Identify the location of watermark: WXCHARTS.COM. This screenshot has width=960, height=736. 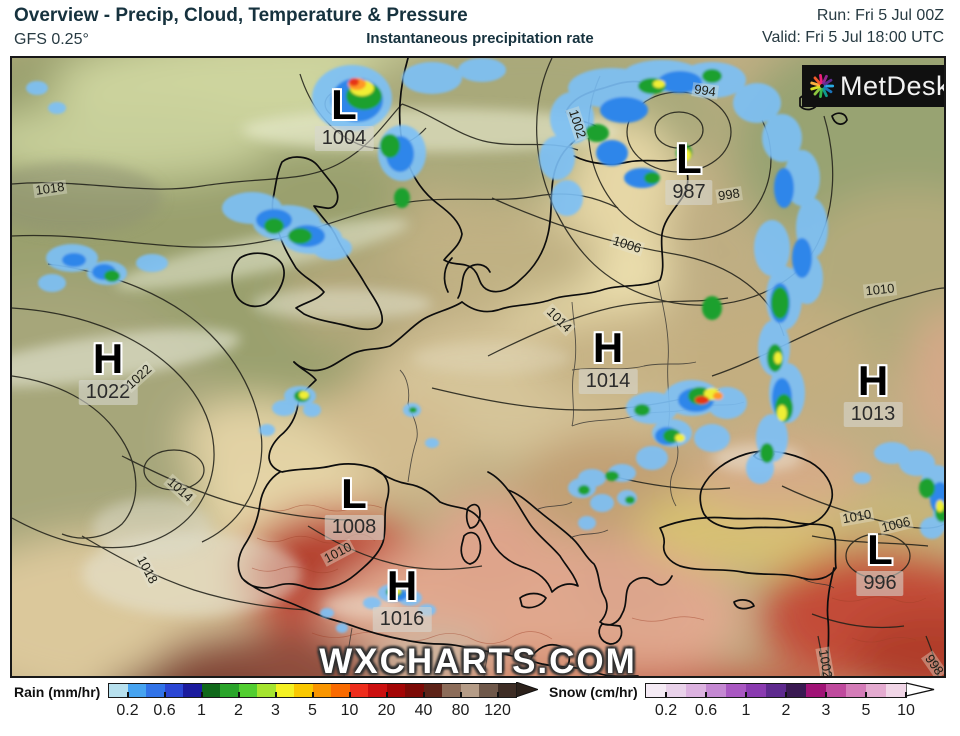
(478, 660).